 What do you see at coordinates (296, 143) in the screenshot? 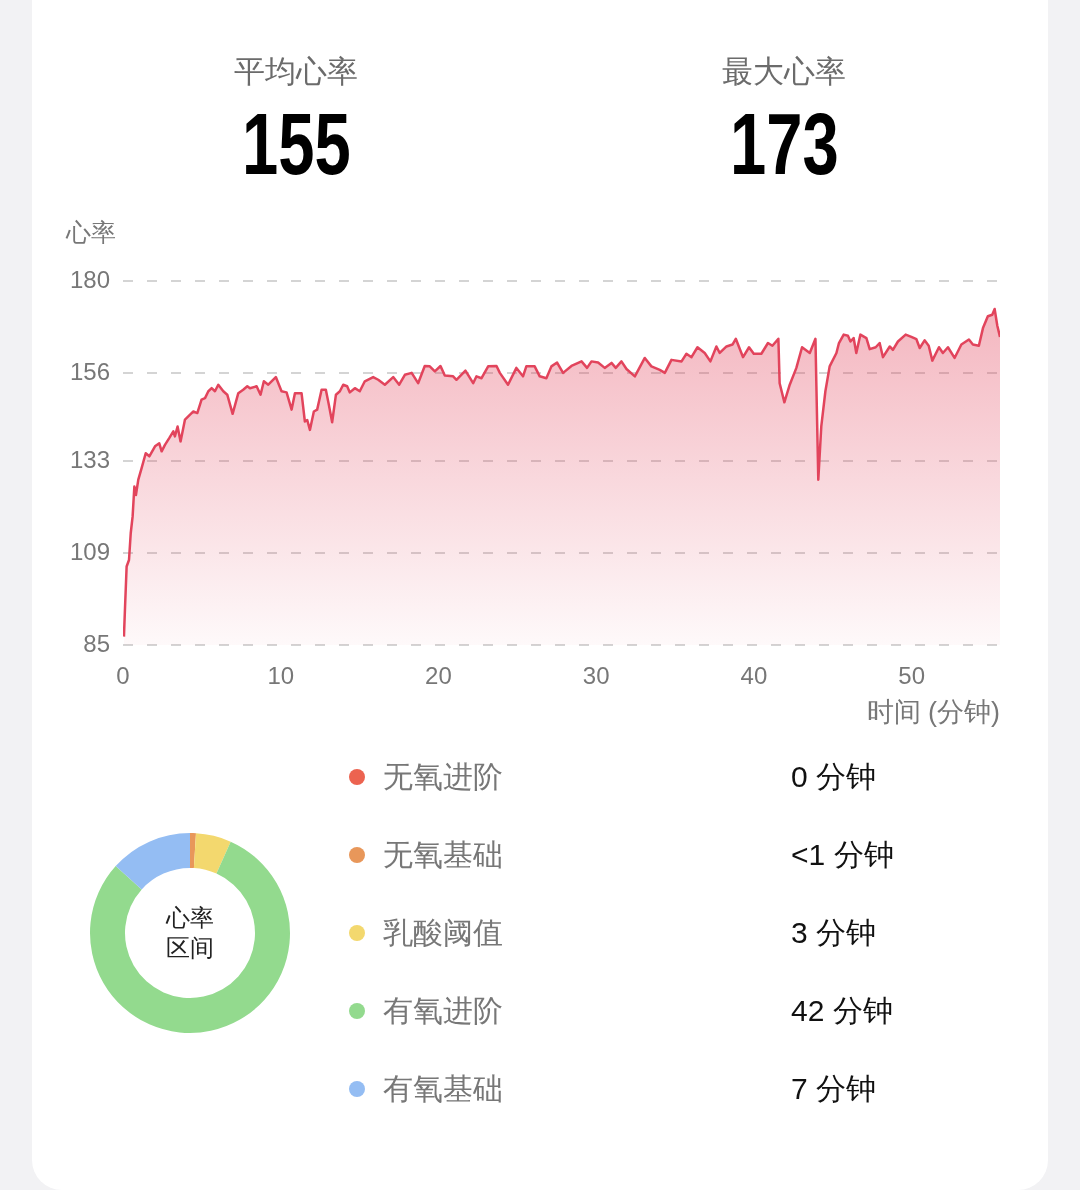
I see `data-label: 155` at bounding box center [296, 143].